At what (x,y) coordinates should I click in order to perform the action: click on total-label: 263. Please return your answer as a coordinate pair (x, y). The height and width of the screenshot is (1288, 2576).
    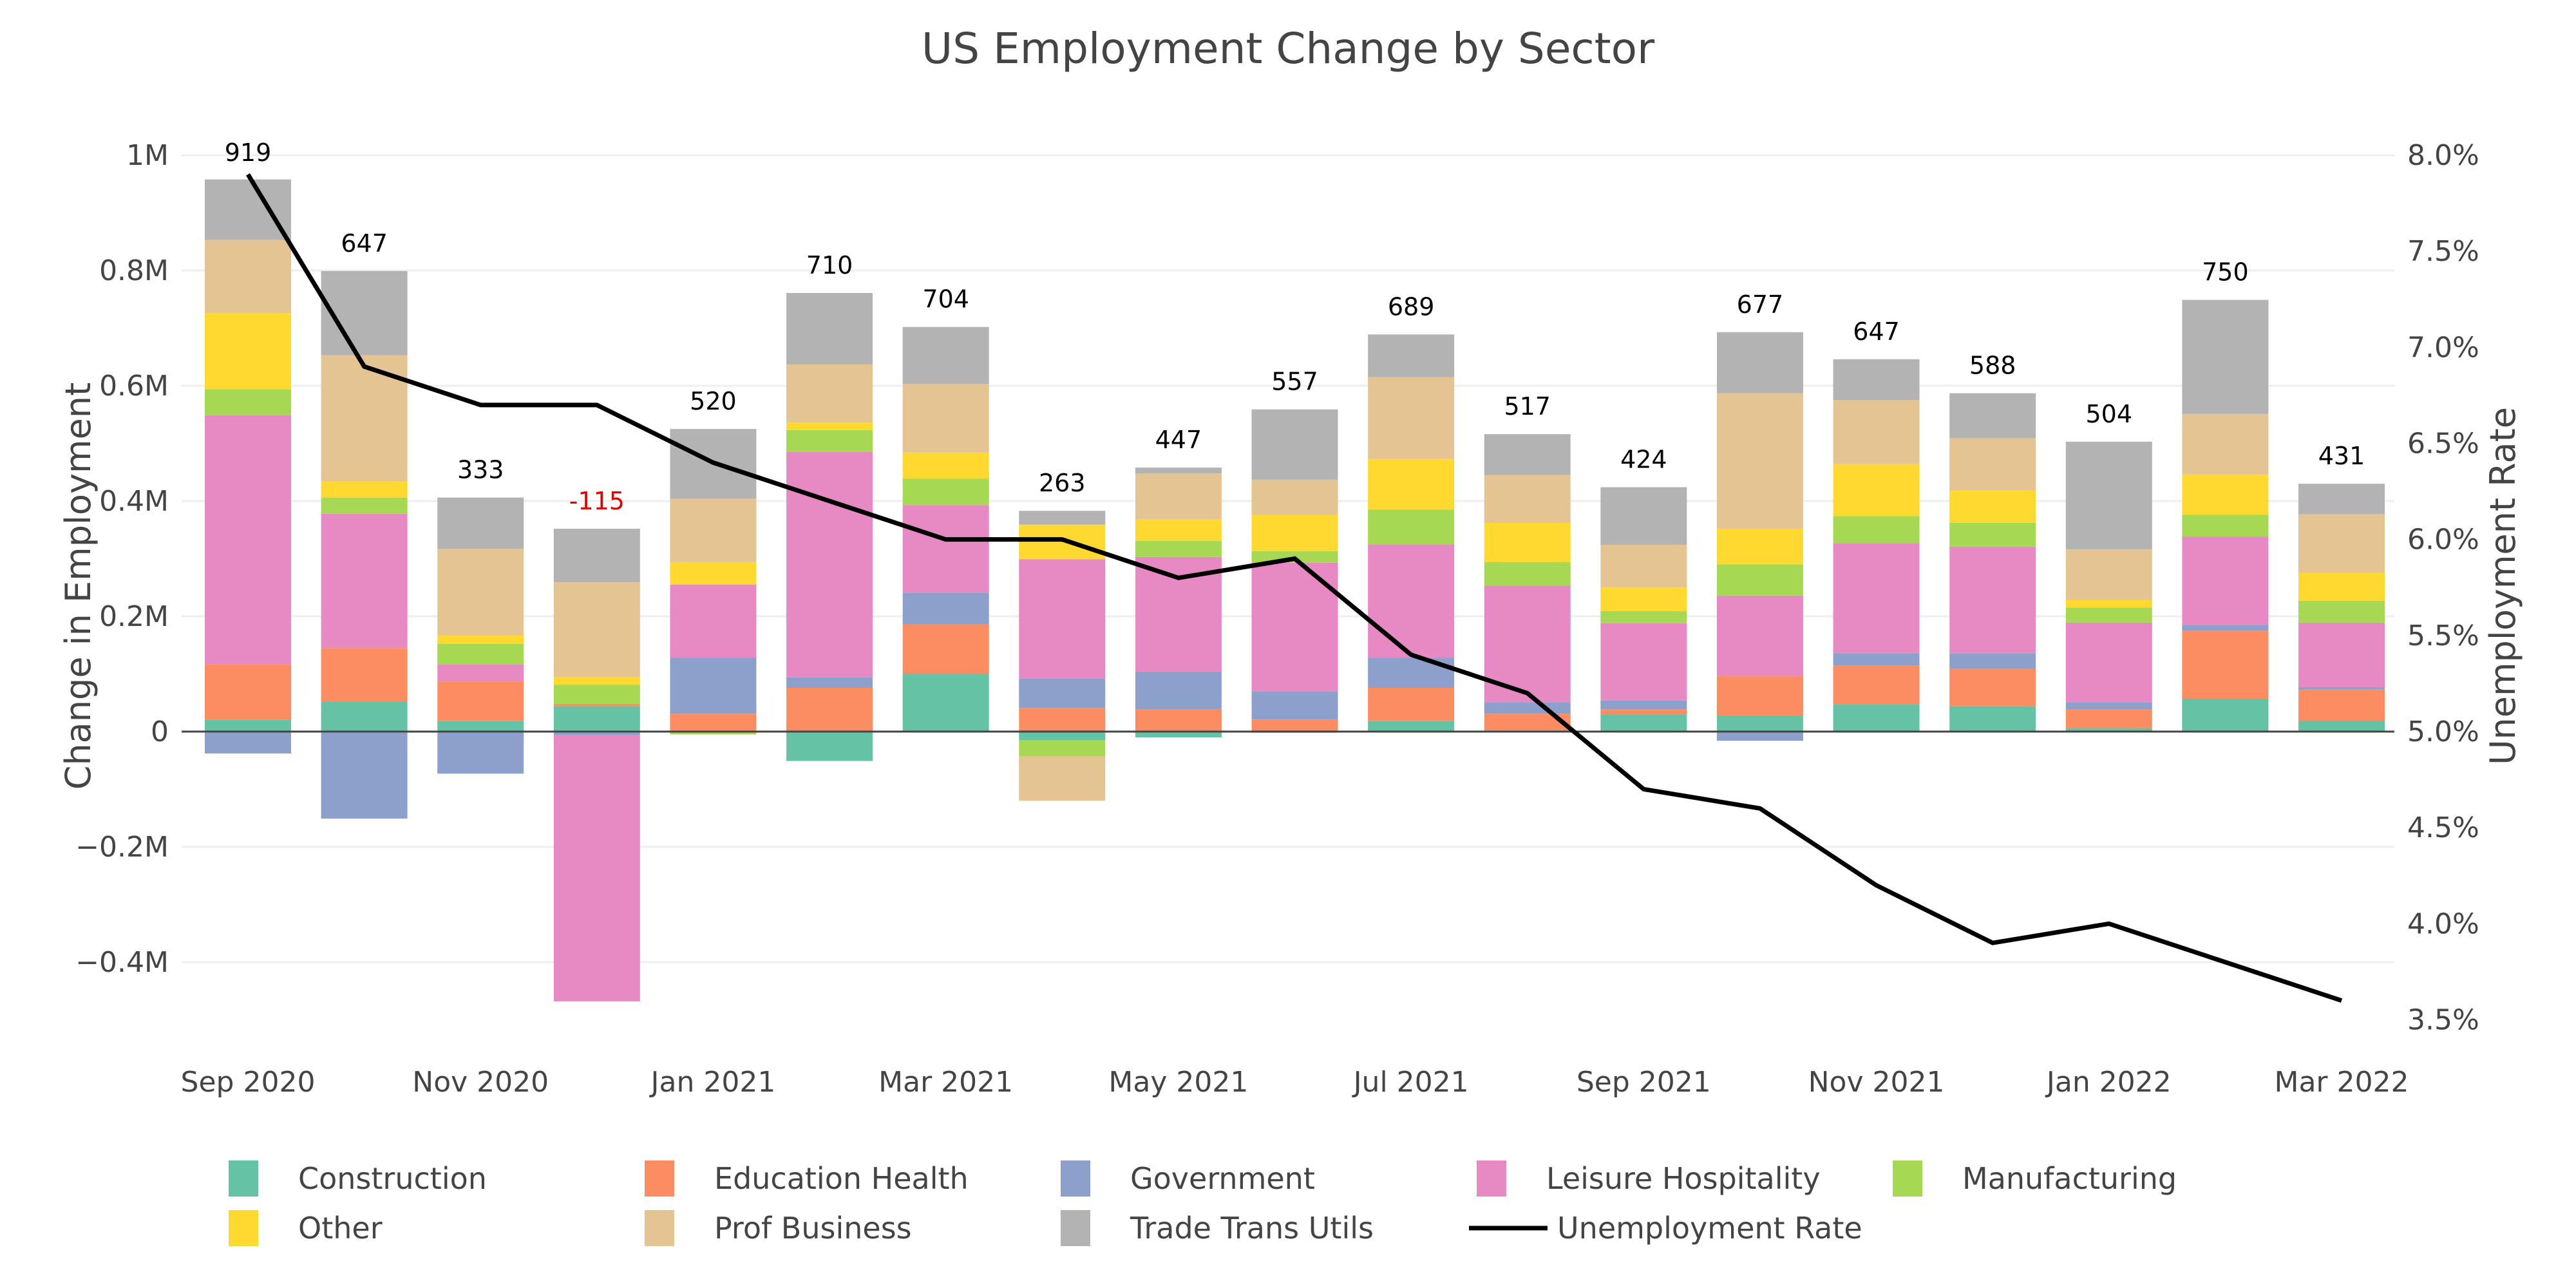
    Looking at the image, I should click on (1062, 483).